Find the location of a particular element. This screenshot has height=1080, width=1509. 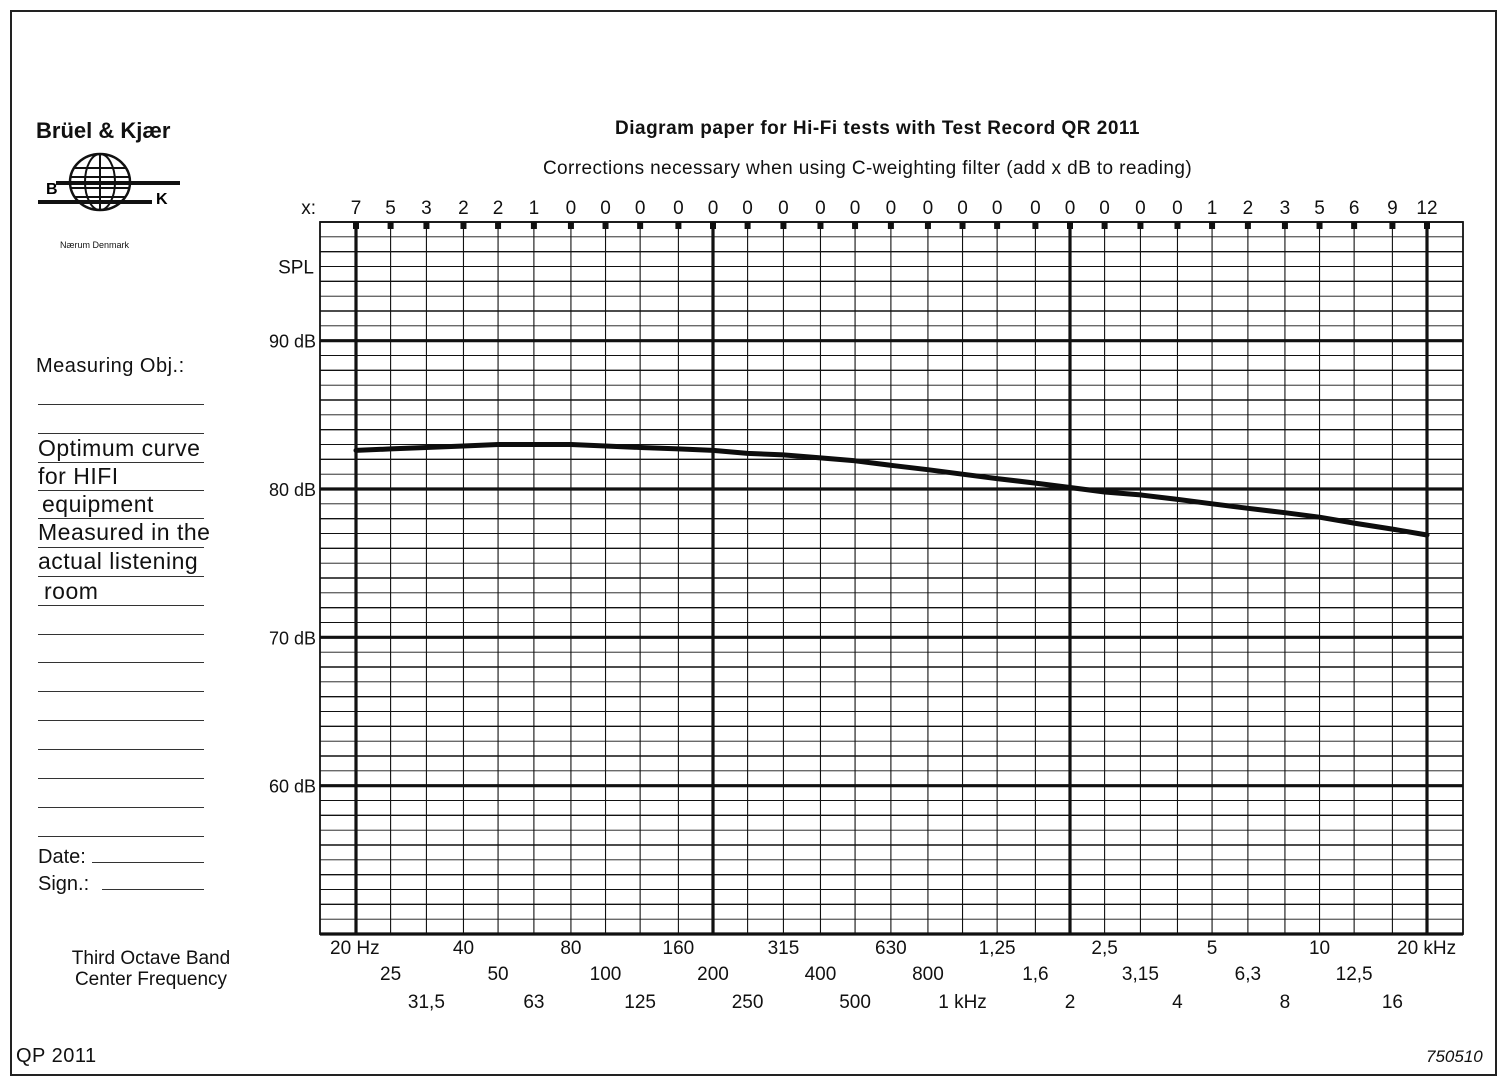

x-tick-label: 20 Hz is located at coordinates (355, 948).